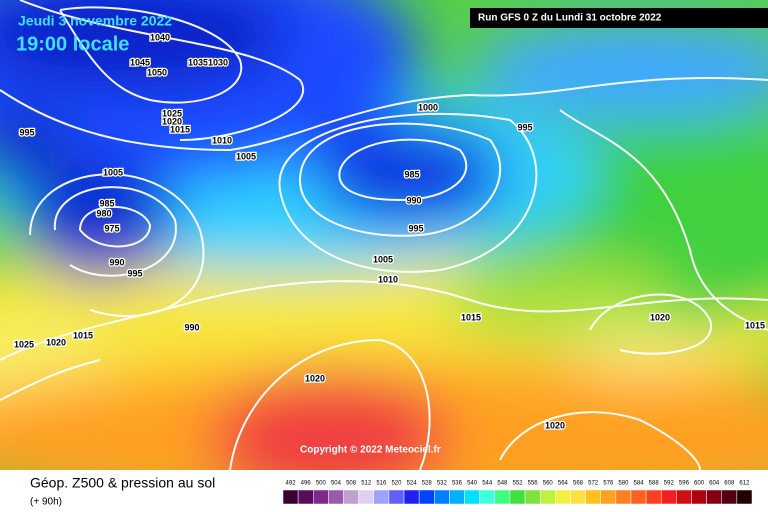 This screenshot has width=768, height=512. Describe the element at coordinates (46, 502) in the screenshot. I see `legend-subtitle: (+ 90h)` at that location.